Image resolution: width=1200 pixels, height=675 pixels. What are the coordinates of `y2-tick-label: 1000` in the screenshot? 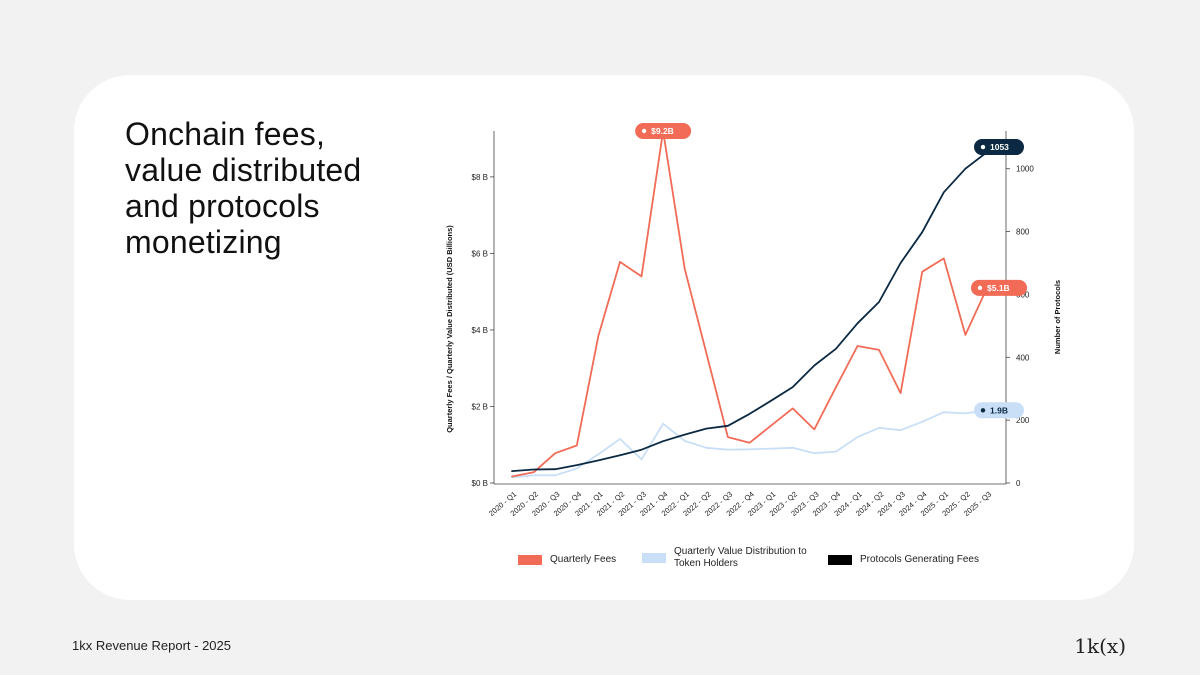 It's located at (1025, 169).